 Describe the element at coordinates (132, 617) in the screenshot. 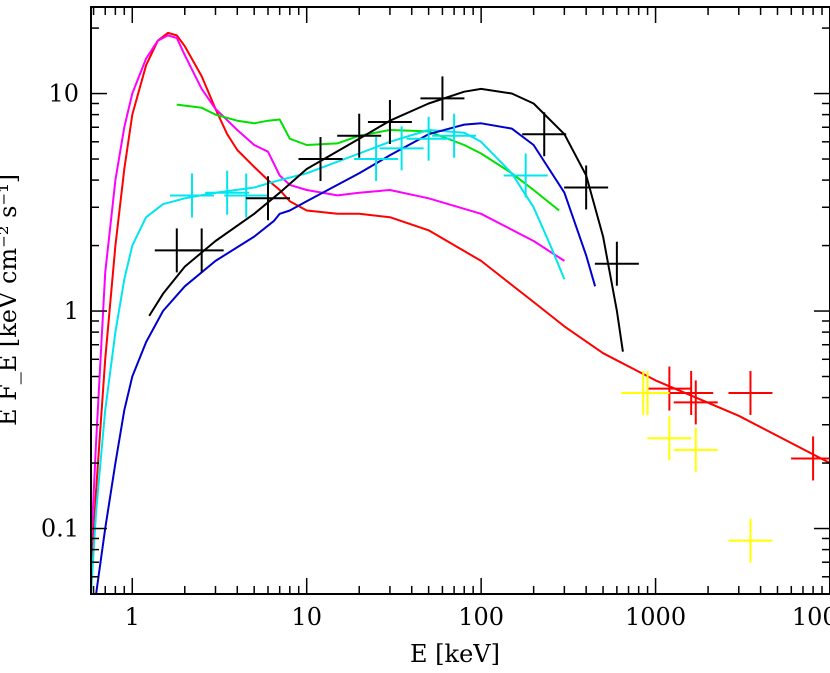

I see `x-tick-label: 1` at that location.